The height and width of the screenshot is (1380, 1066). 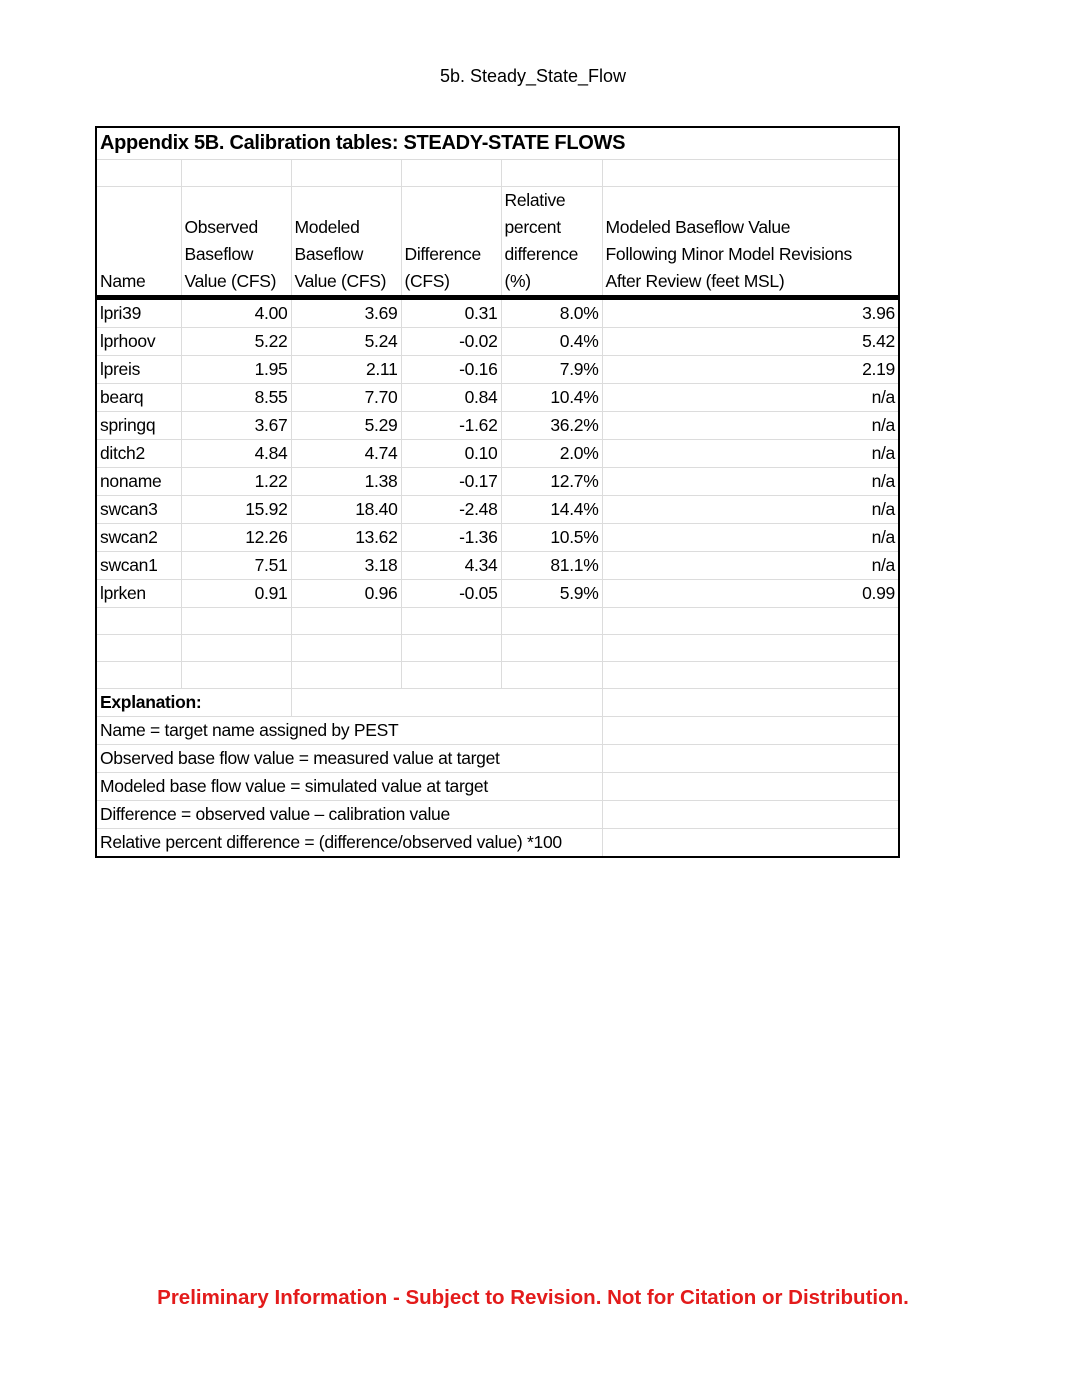 What do you see at coordinates (551, 509) in the screenshot?
I see `cell-relative-percent: 14.4%` at bounding box center [551, 509].